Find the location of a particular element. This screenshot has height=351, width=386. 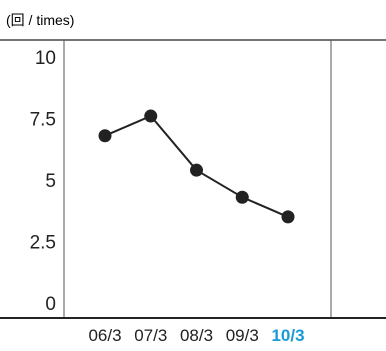

x-tick-label: 07/3 is located at coordinates (150, 335).